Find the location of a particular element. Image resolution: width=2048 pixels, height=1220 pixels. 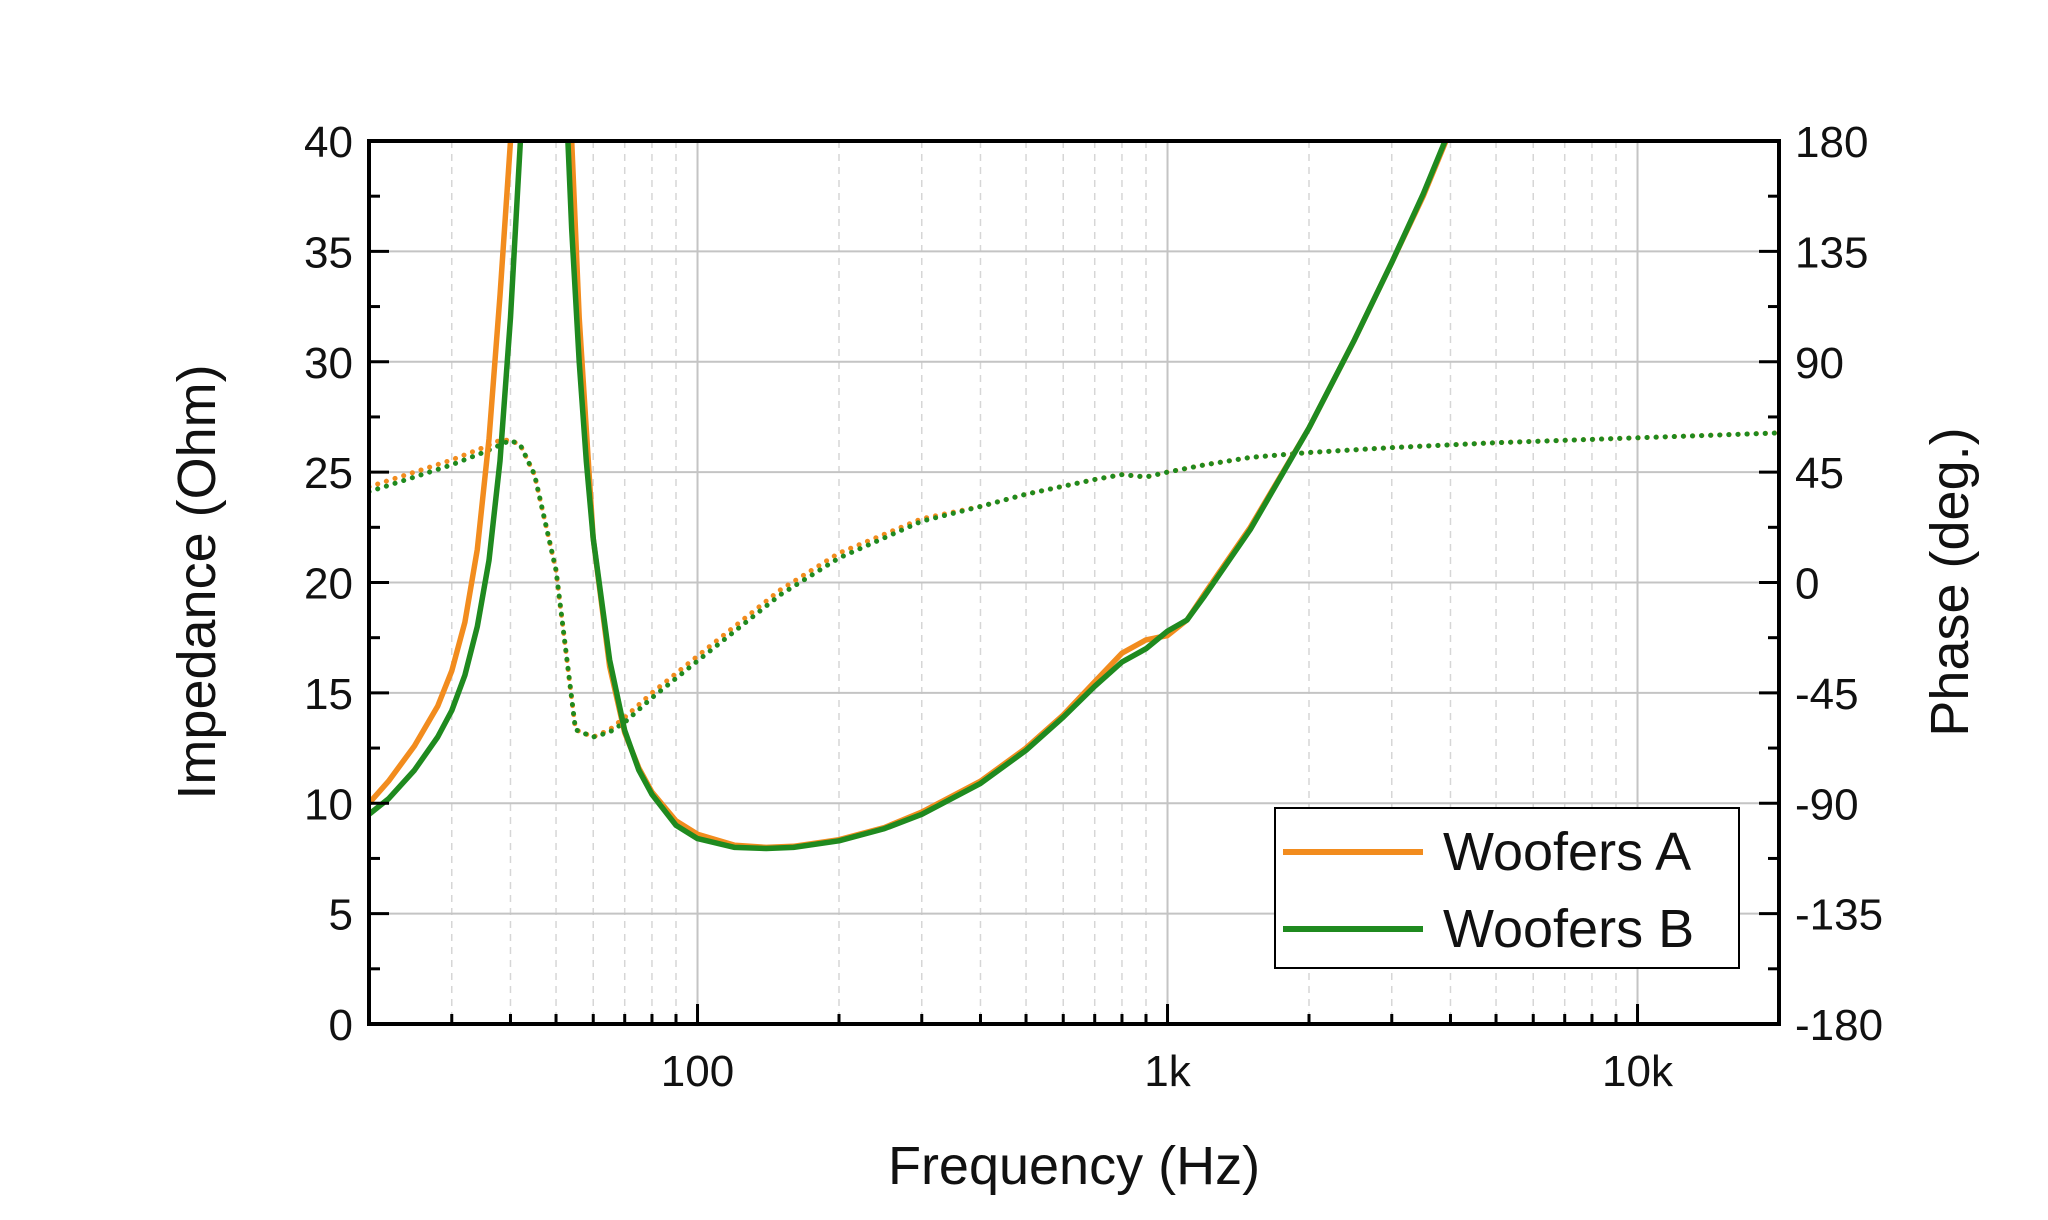

y-right-tick-label: 90 is located at coordinates (1819, 363).